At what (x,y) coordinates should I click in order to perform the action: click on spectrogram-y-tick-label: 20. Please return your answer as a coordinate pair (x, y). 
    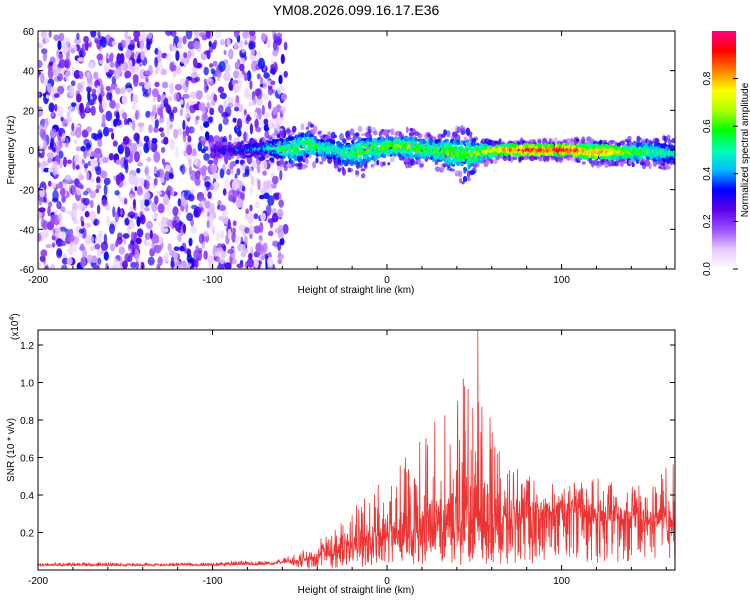
    Looking at the image, I should click on (29, 111).